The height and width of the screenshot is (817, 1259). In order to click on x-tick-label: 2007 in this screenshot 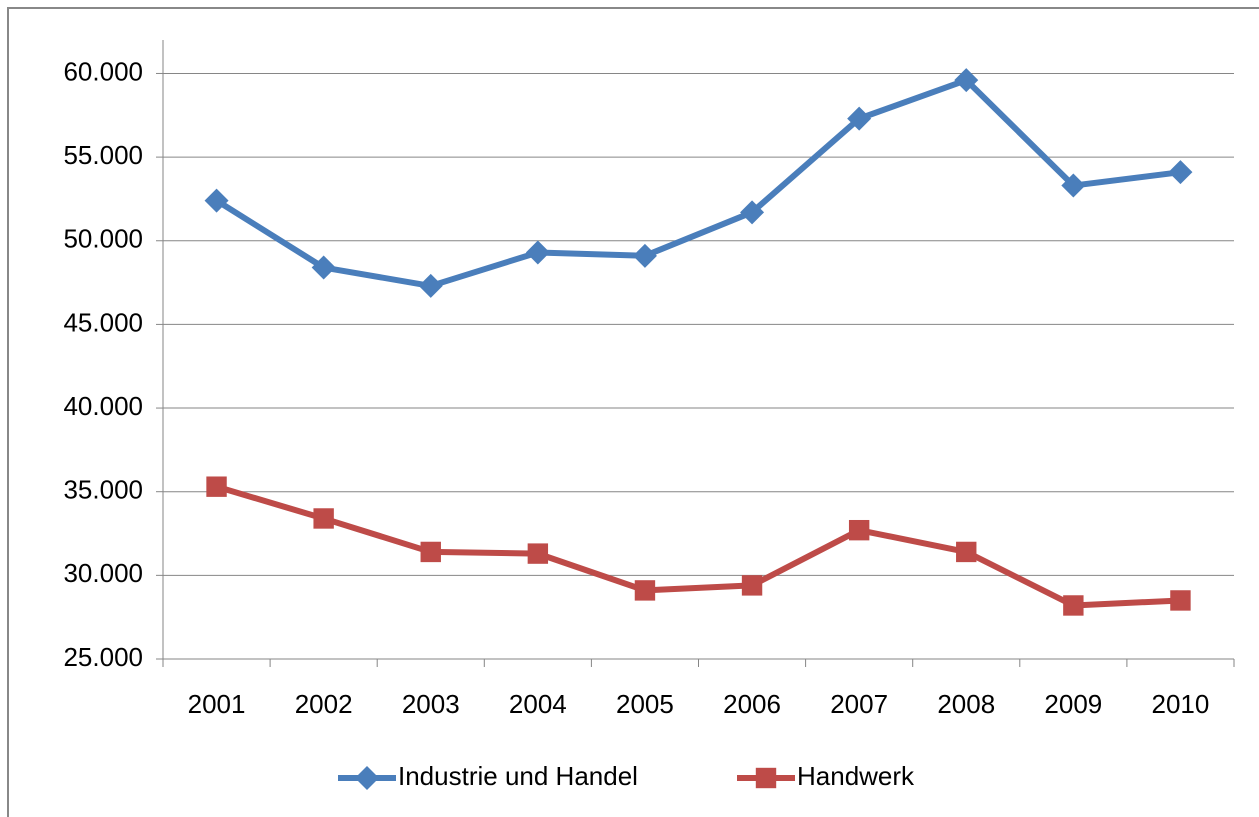, I will do `click(859, 704)`.